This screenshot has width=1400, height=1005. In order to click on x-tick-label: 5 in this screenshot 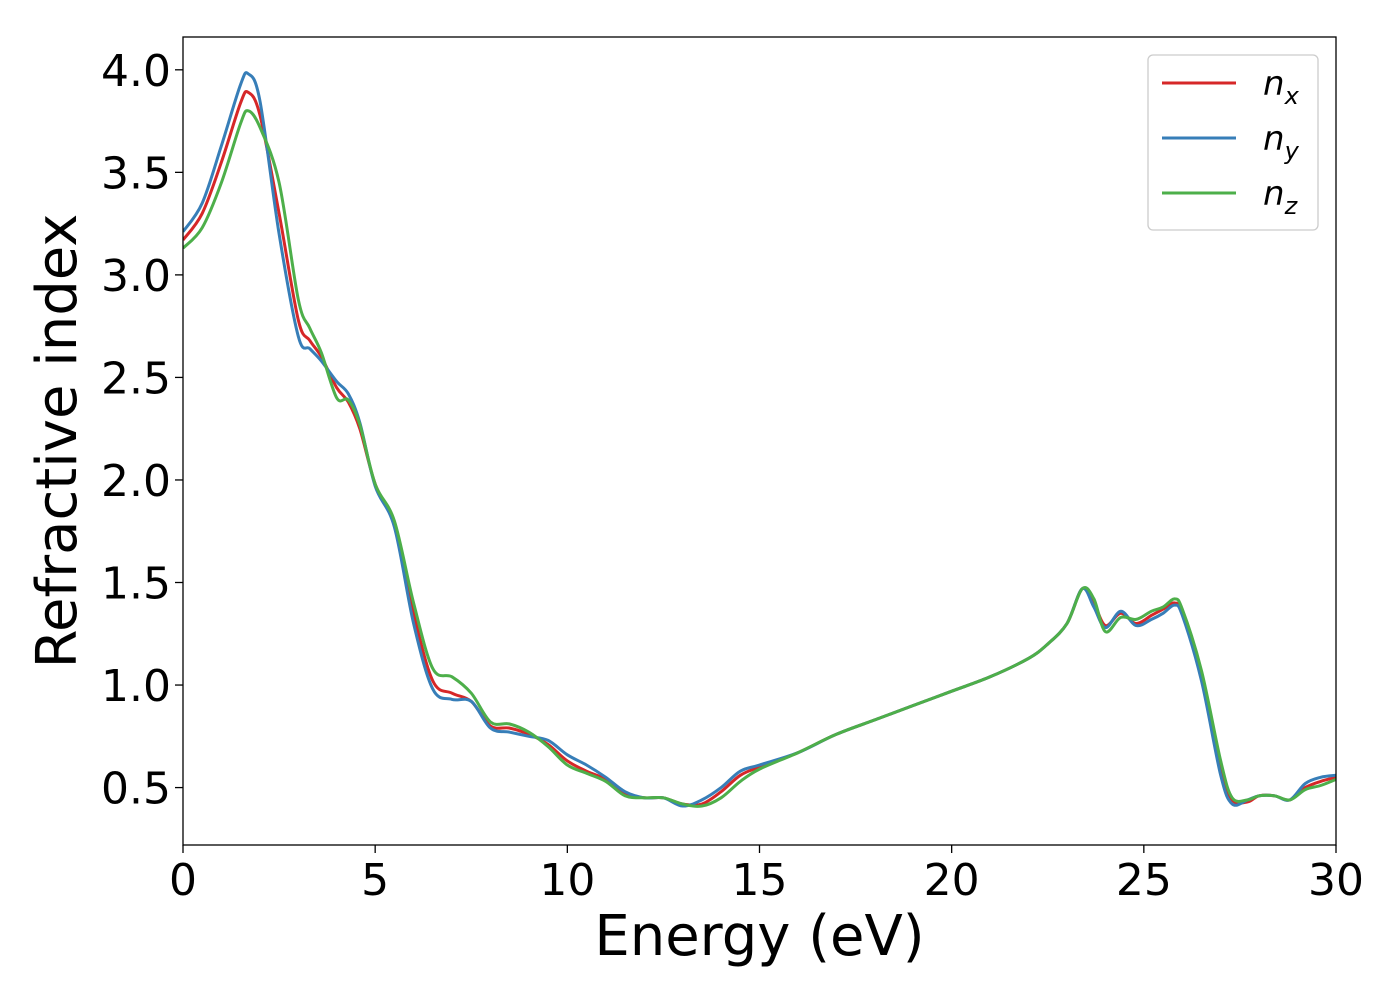, I will do `click(375, 880)`.